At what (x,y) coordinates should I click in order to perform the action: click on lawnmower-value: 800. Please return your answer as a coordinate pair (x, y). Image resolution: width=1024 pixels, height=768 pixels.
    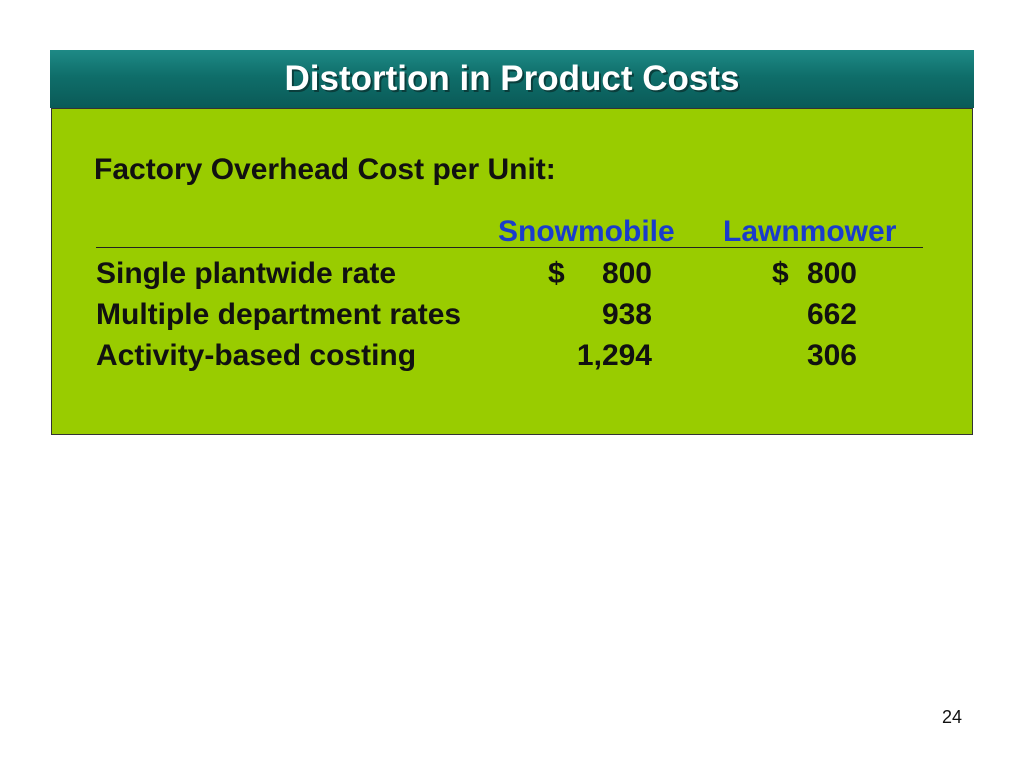
    Looking at the image, I should click on (831, 273).